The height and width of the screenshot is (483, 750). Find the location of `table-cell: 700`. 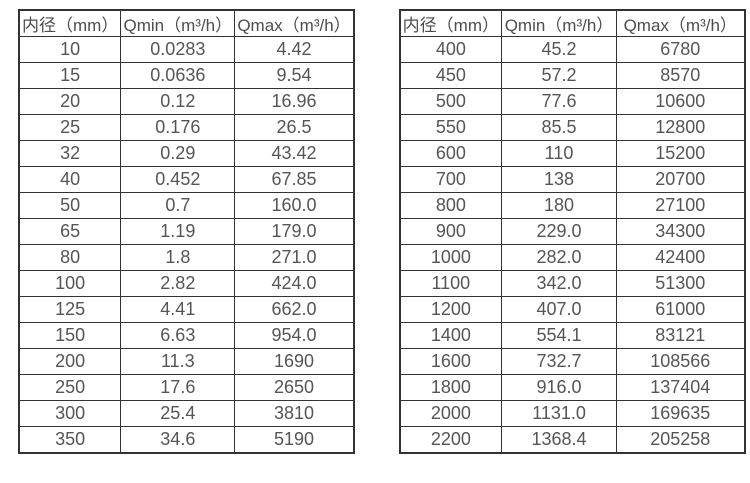

table-cell: 700 is located at coordinates (450, 179).